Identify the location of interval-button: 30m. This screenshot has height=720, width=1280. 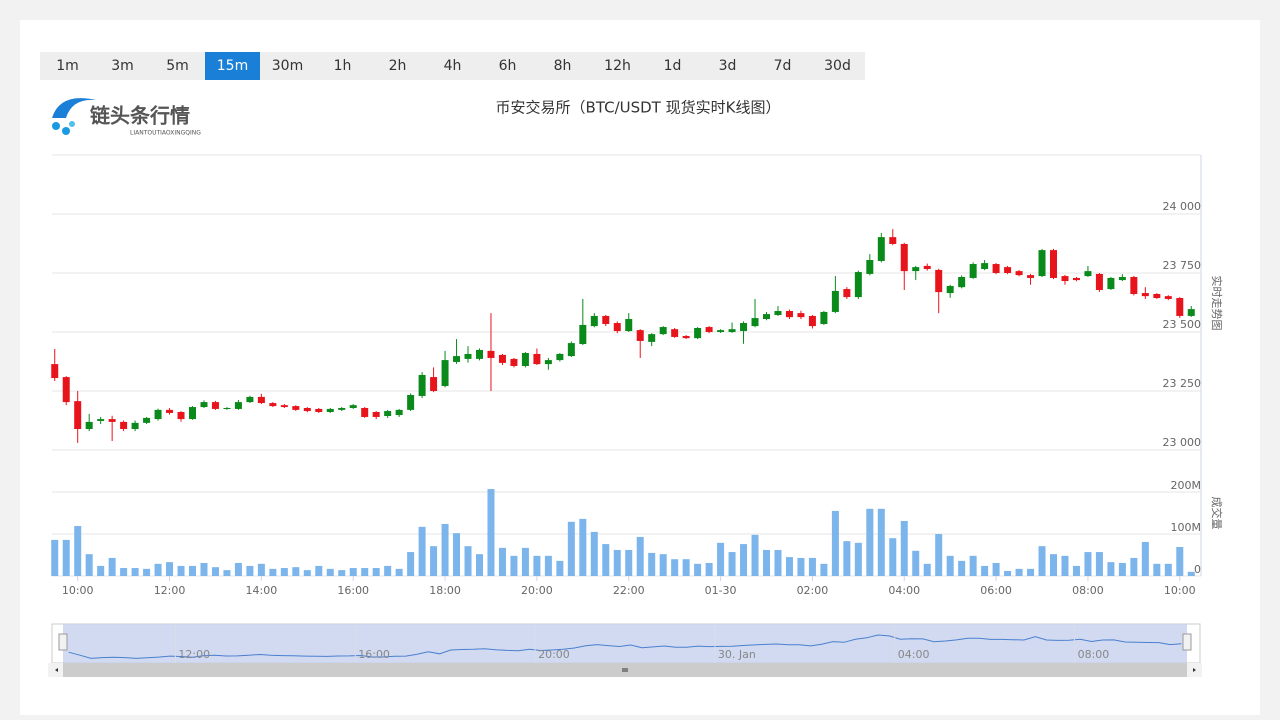
(287, 66).